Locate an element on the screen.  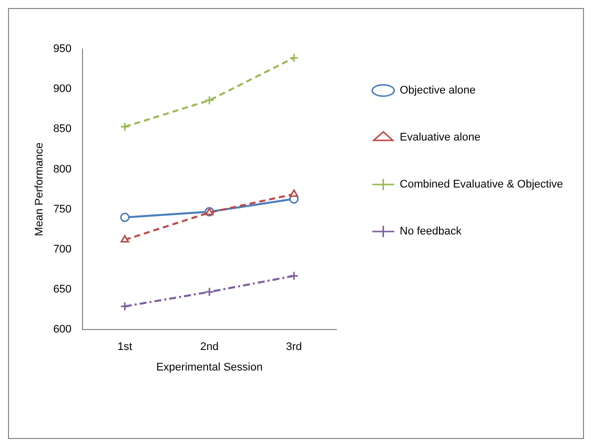
y-tick-label: 850 is located at coordinates (62, 129).